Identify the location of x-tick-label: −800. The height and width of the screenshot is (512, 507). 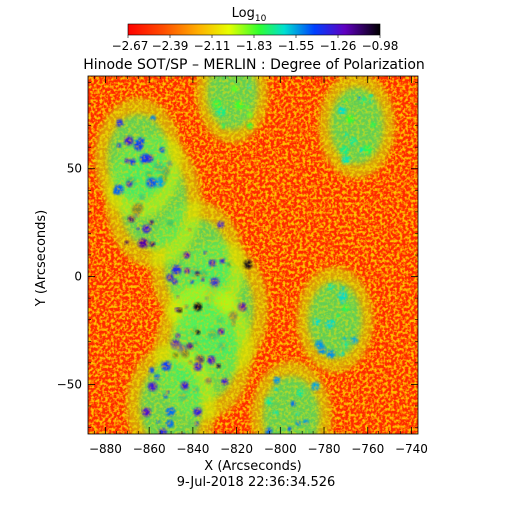
(280, 449).